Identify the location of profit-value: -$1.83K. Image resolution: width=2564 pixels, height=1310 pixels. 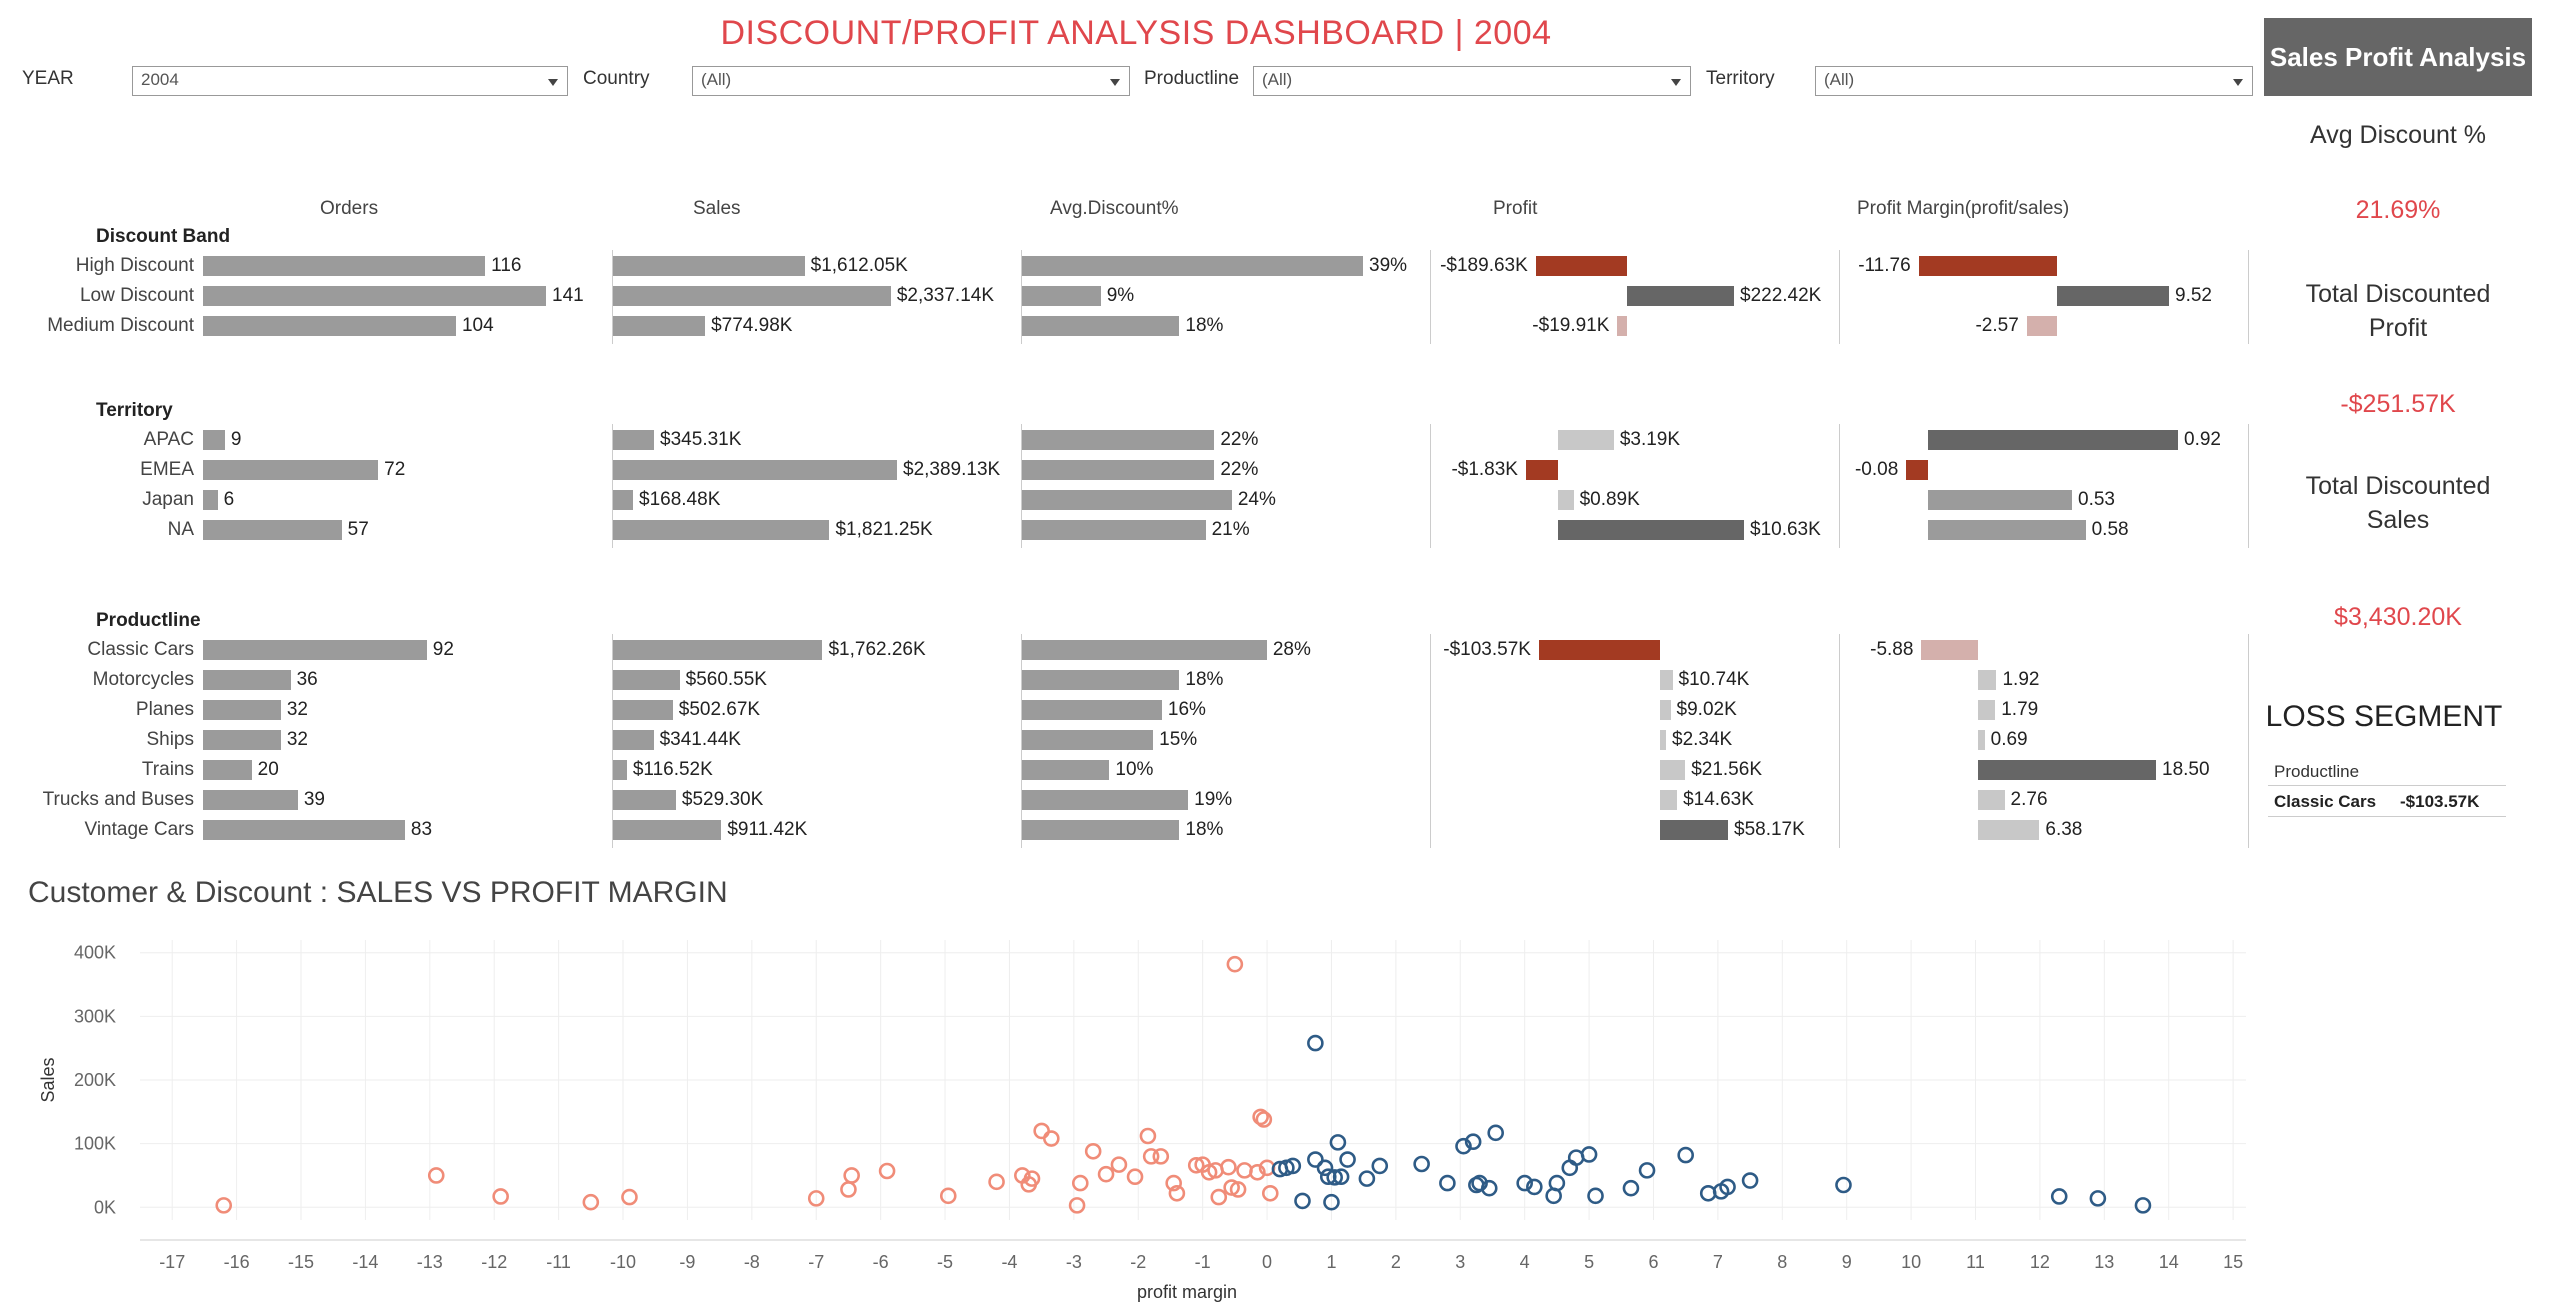
(1484, 469).